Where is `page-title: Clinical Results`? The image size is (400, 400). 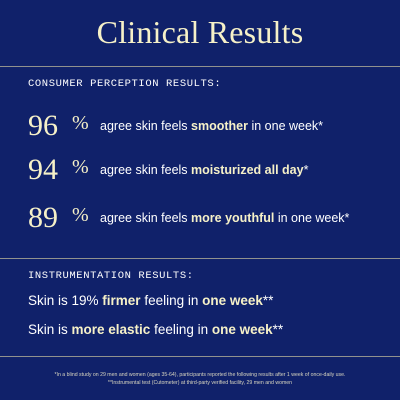 page-title: Clinical Results is located at coordinates (200, 32).